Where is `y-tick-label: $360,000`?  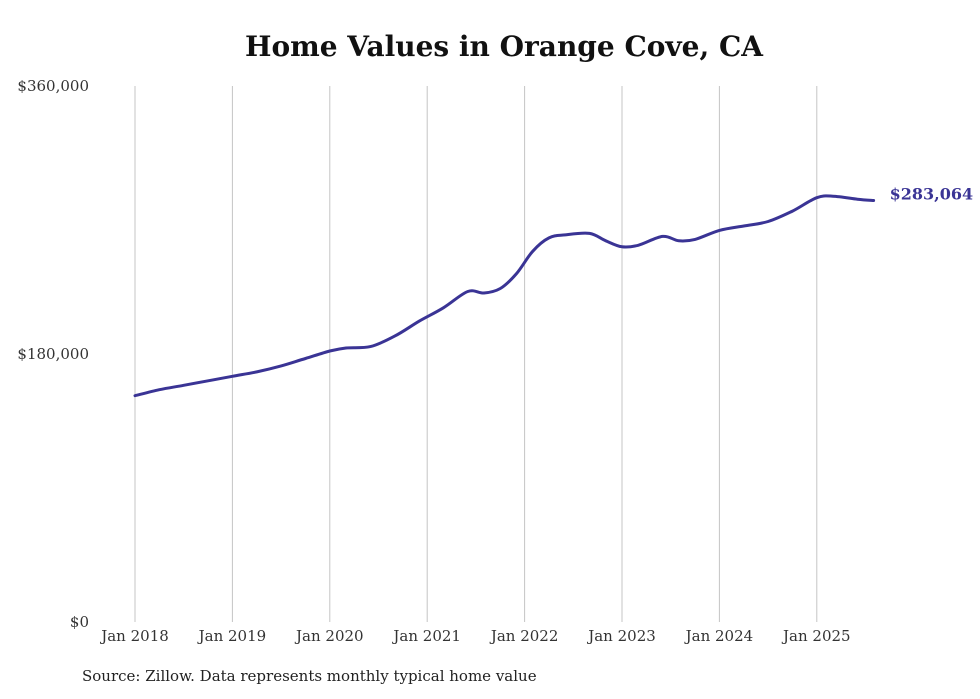
y-tick-label: $360,000 is located at coordinates (53, 86).